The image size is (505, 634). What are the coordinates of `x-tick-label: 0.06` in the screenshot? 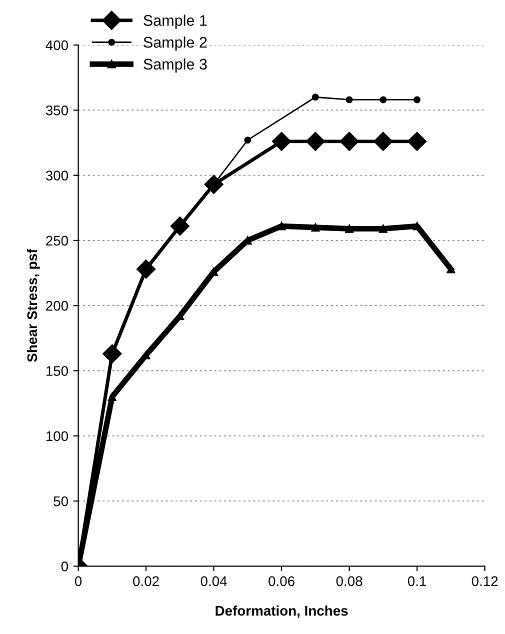 It's located at (281, 581).